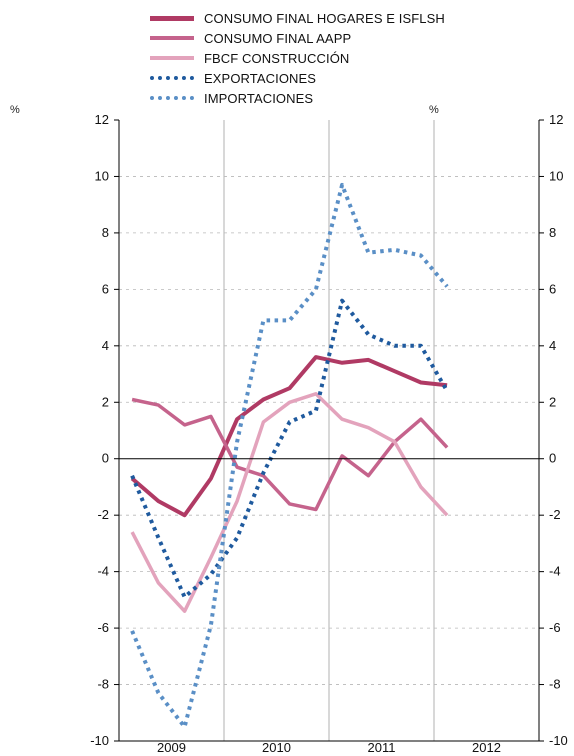 Image resolution: width=574 pixels, height=756 pixels. What do you see at coordinates (103, 571) in the screenshot?
I see `y-tick-label-left: -4` at bounding box center [103, 571].